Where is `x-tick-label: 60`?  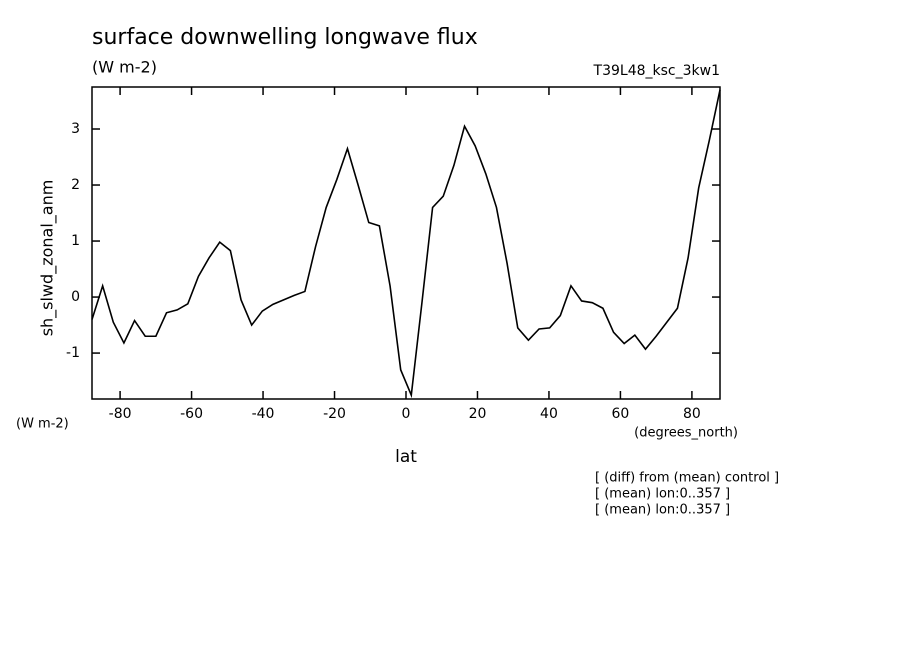
x-tick-label: 60 is located at coordinates (621, 414).